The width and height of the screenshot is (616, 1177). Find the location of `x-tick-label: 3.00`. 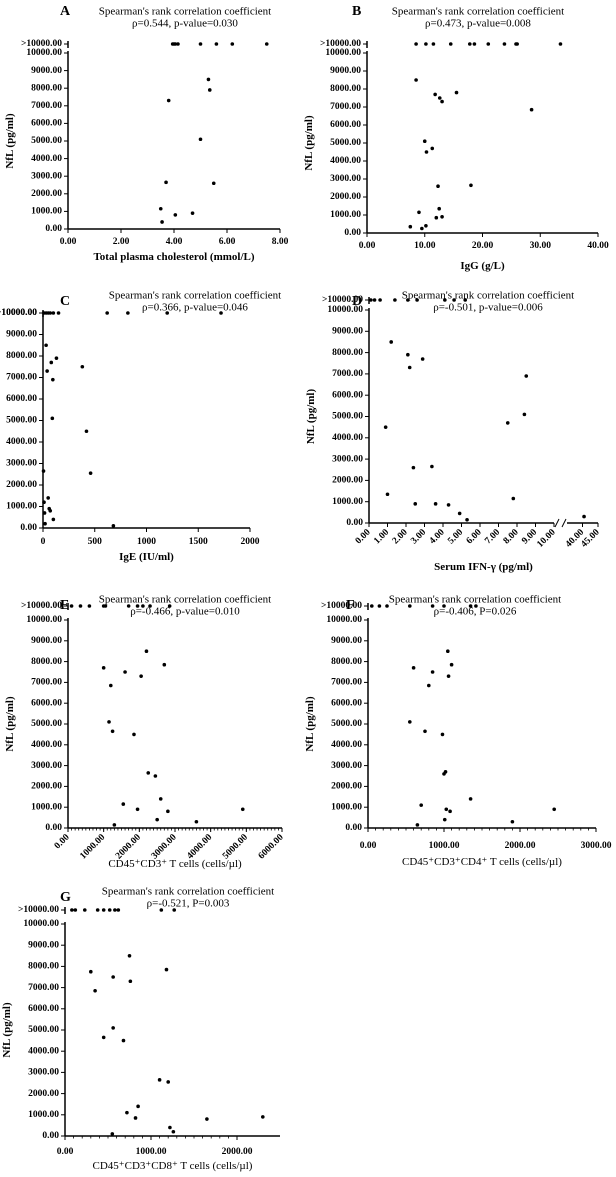

x-tick-label: 3.00 is located at coordinates (418, 536).